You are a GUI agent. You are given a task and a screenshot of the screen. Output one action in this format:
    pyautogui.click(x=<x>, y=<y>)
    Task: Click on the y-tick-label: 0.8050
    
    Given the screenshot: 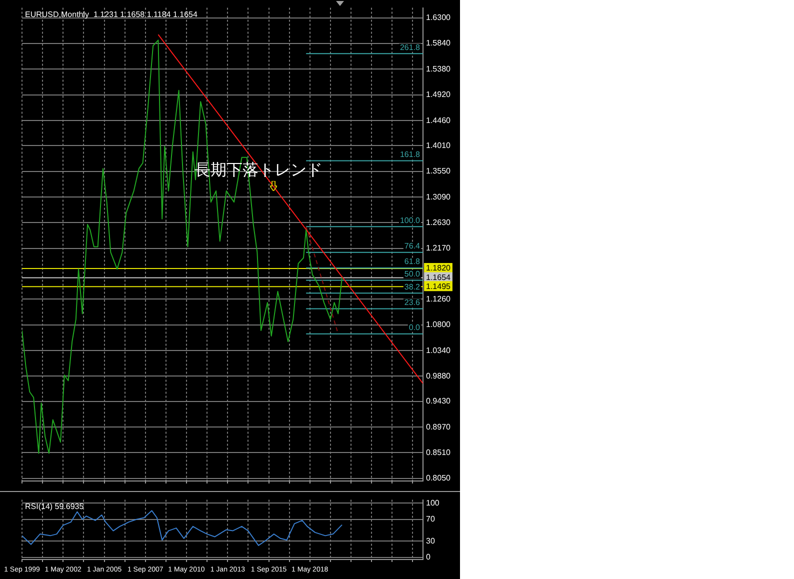 What is the action you would take?
    pyautogui.click(x=439, y=478)
    